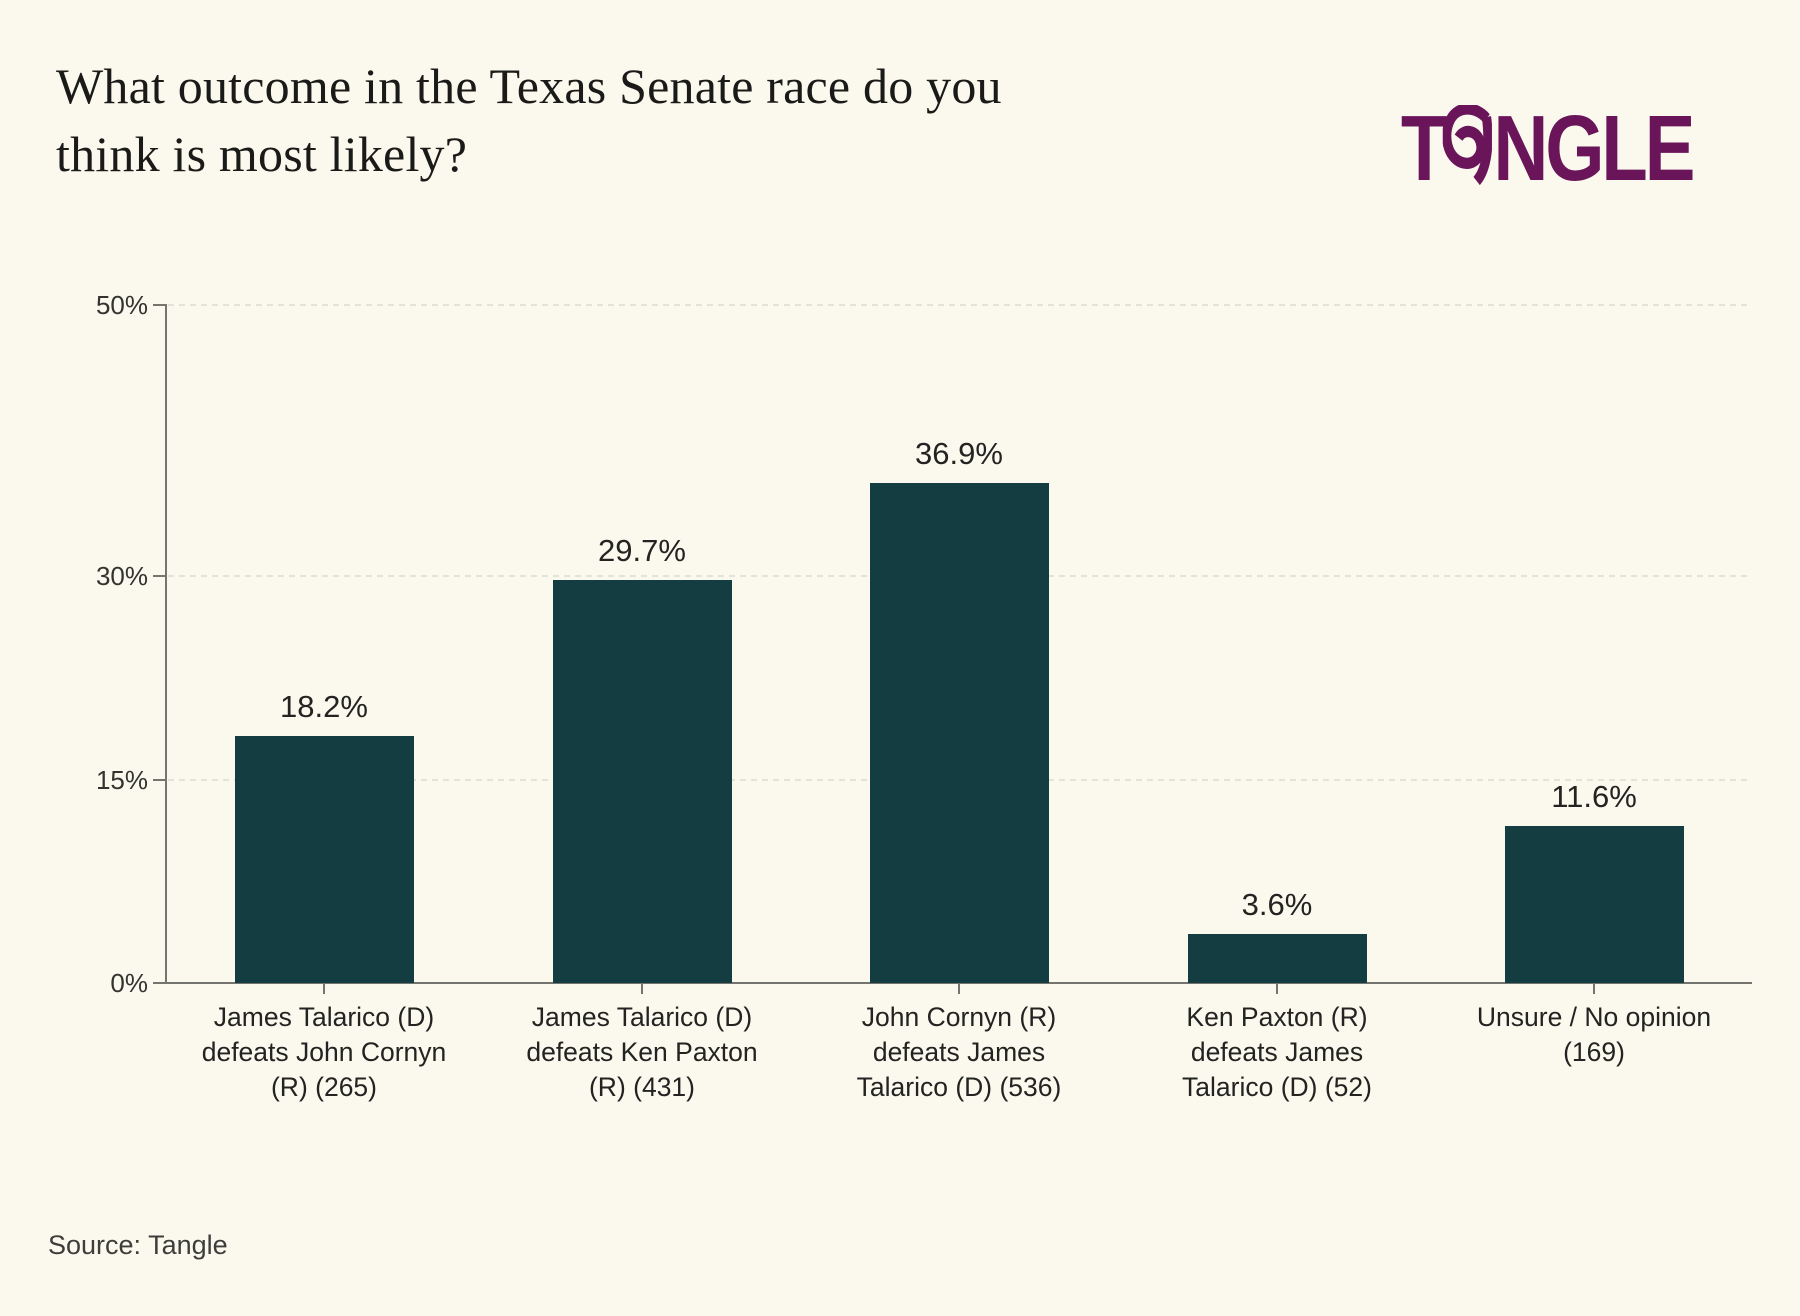 The image size is (1800, 1316). What do you see at coordinates (121, 779) in the screenshot?
I see `y-axis-label-15%: 15%` at bounding box center [121, 779].